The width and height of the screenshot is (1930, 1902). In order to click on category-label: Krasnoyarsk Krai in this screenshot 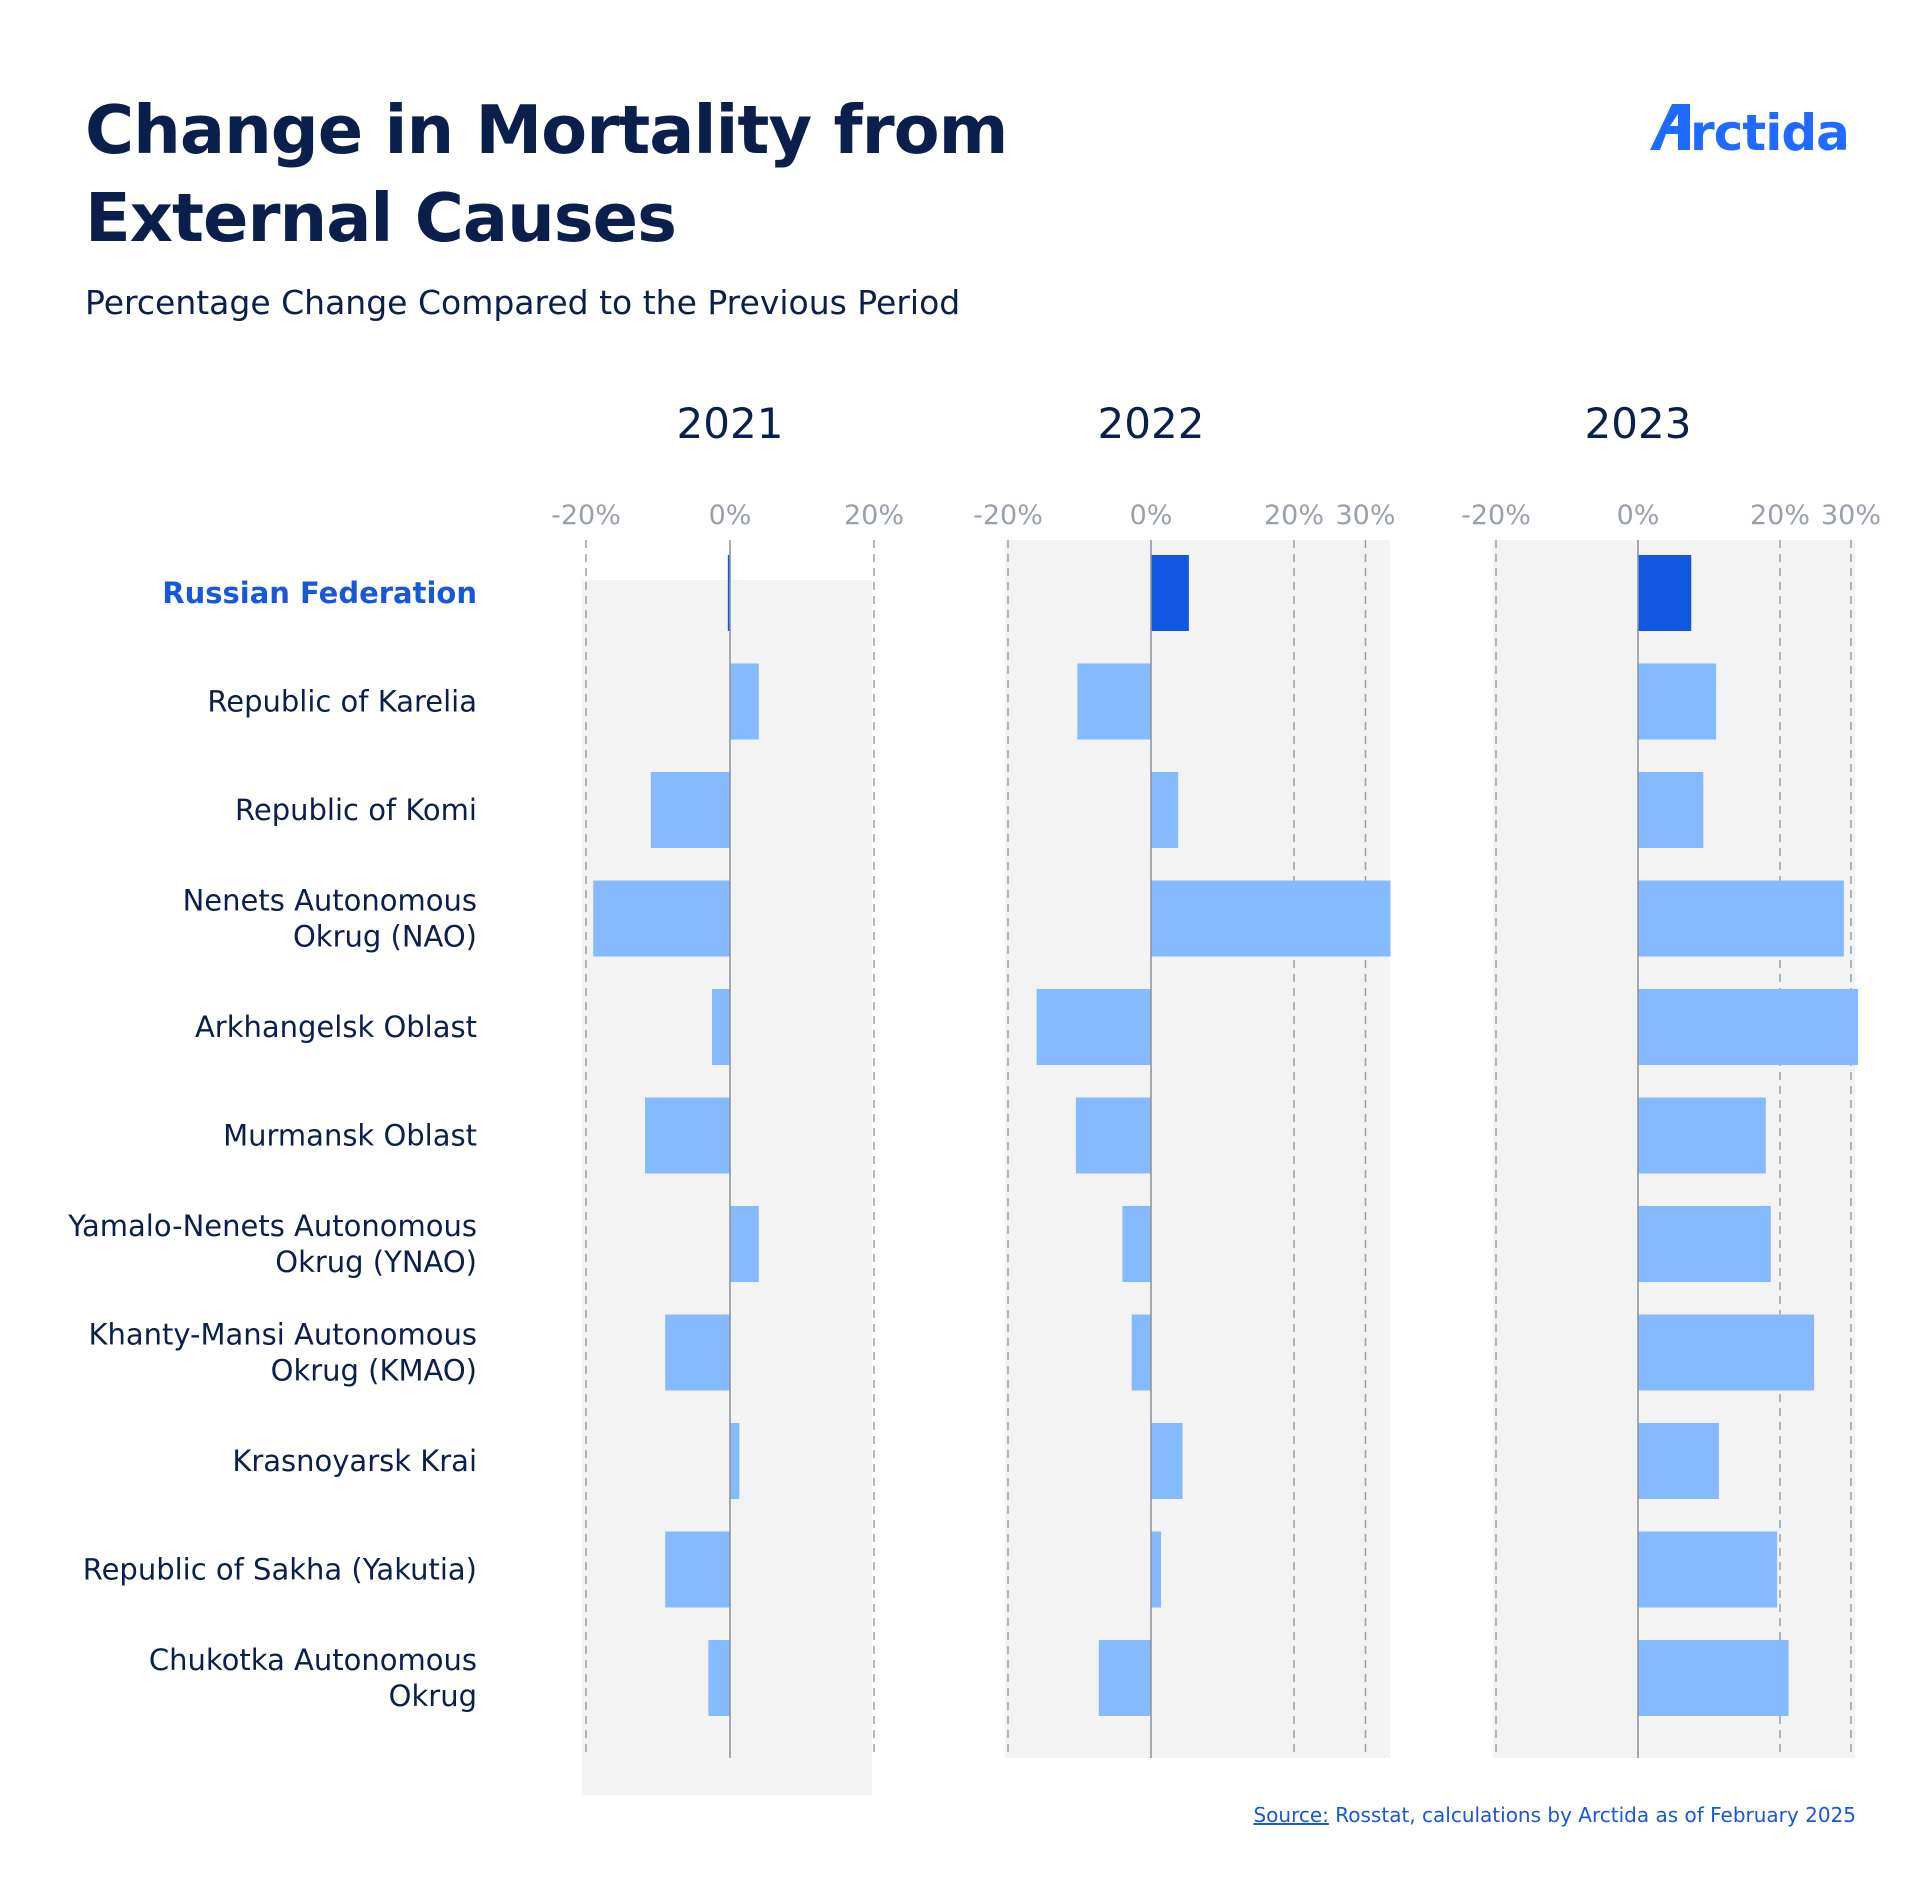, I will do `click(354, 1461)`.